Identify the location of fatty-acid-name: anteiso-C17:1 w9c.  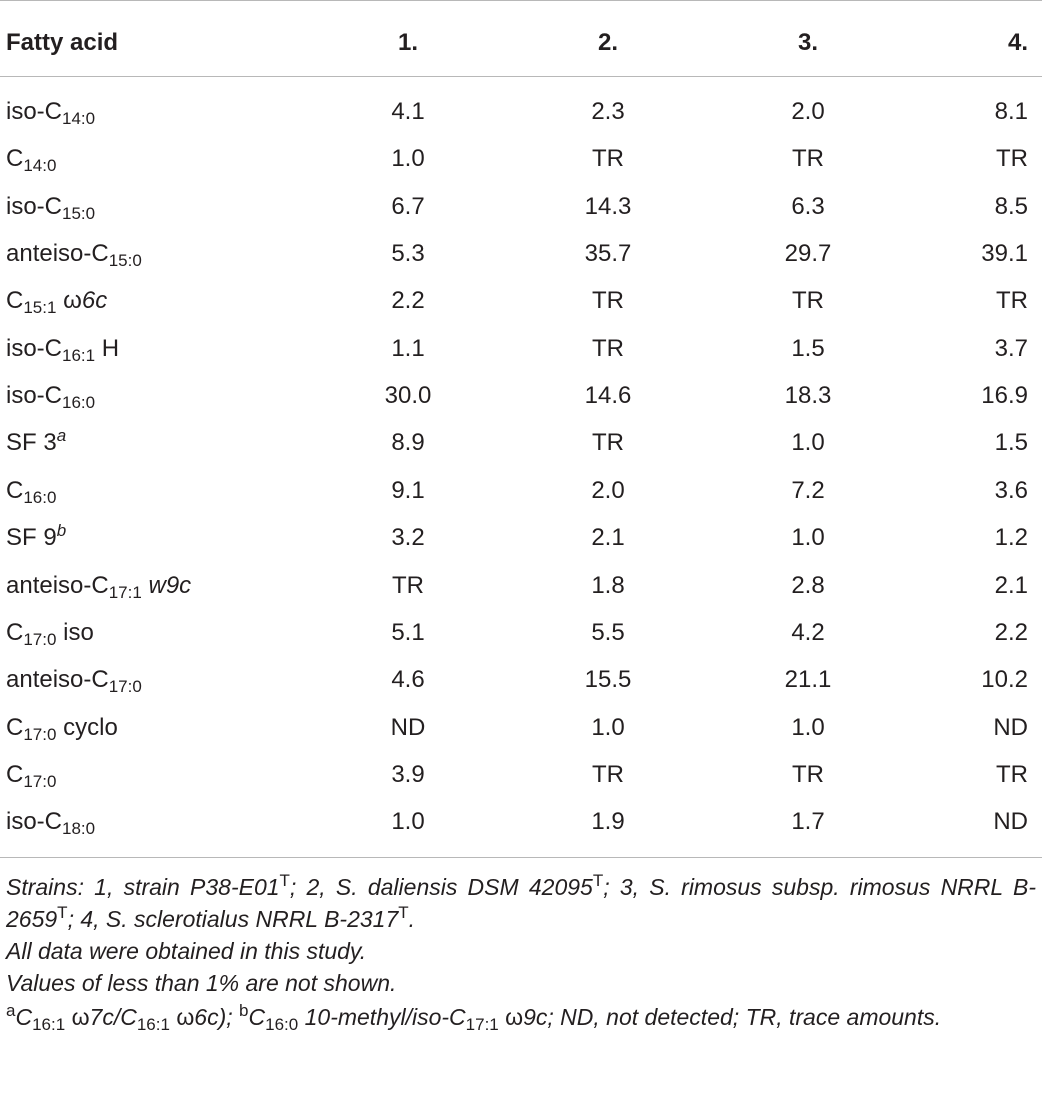
(99, 586).